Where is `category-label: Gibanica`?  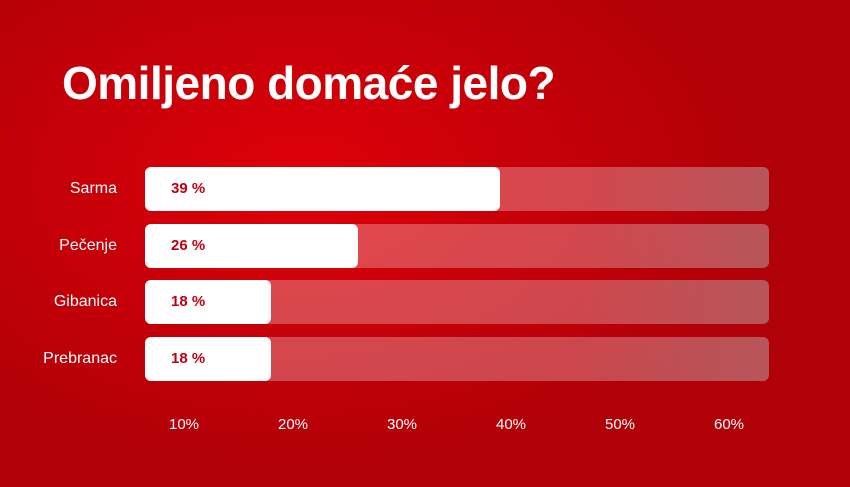 category-label: Gibanica is located at coordinates (85, 301).